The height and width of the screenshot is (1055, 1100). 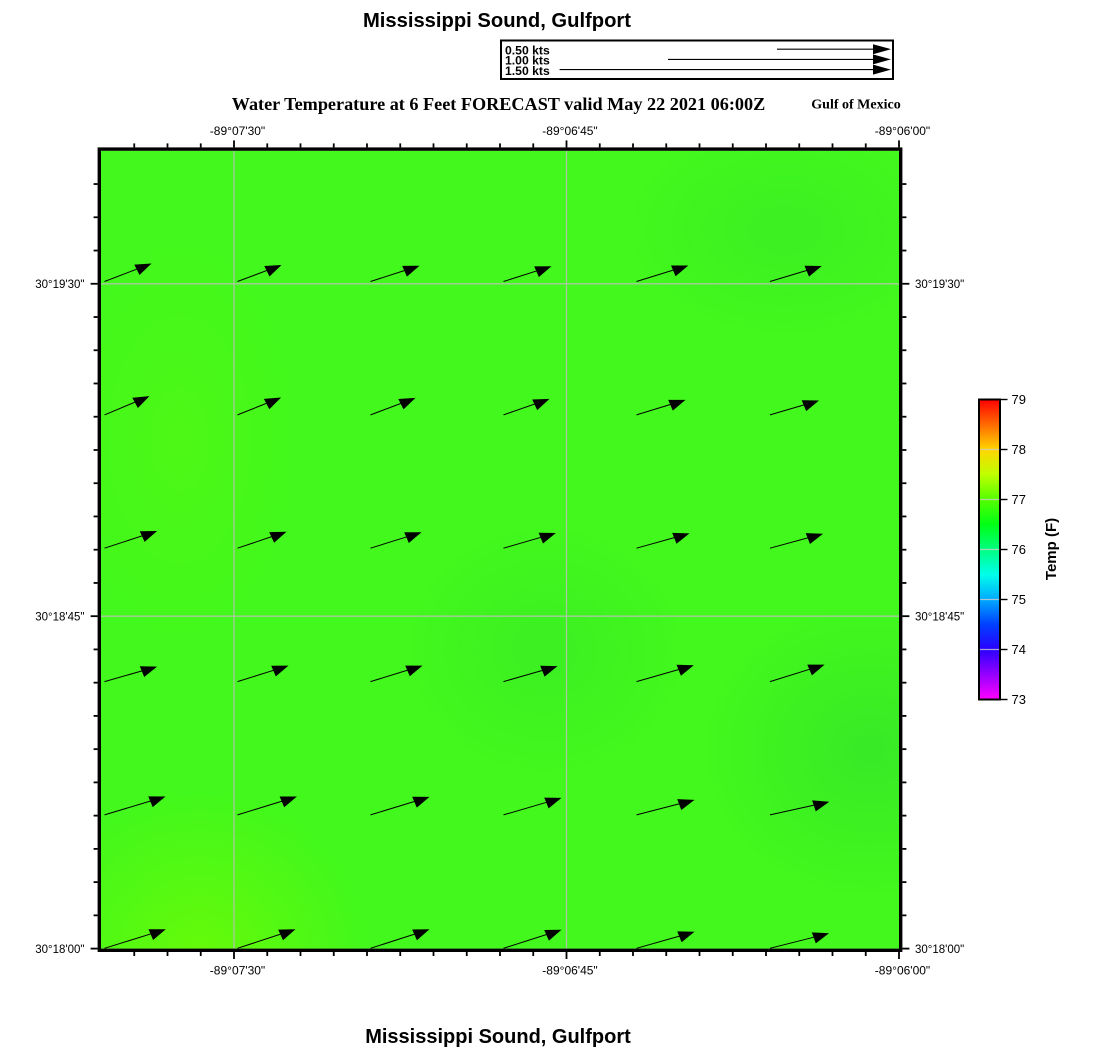 I want to click on svg-text: 0.50 kts, so click(x=527, y=51).